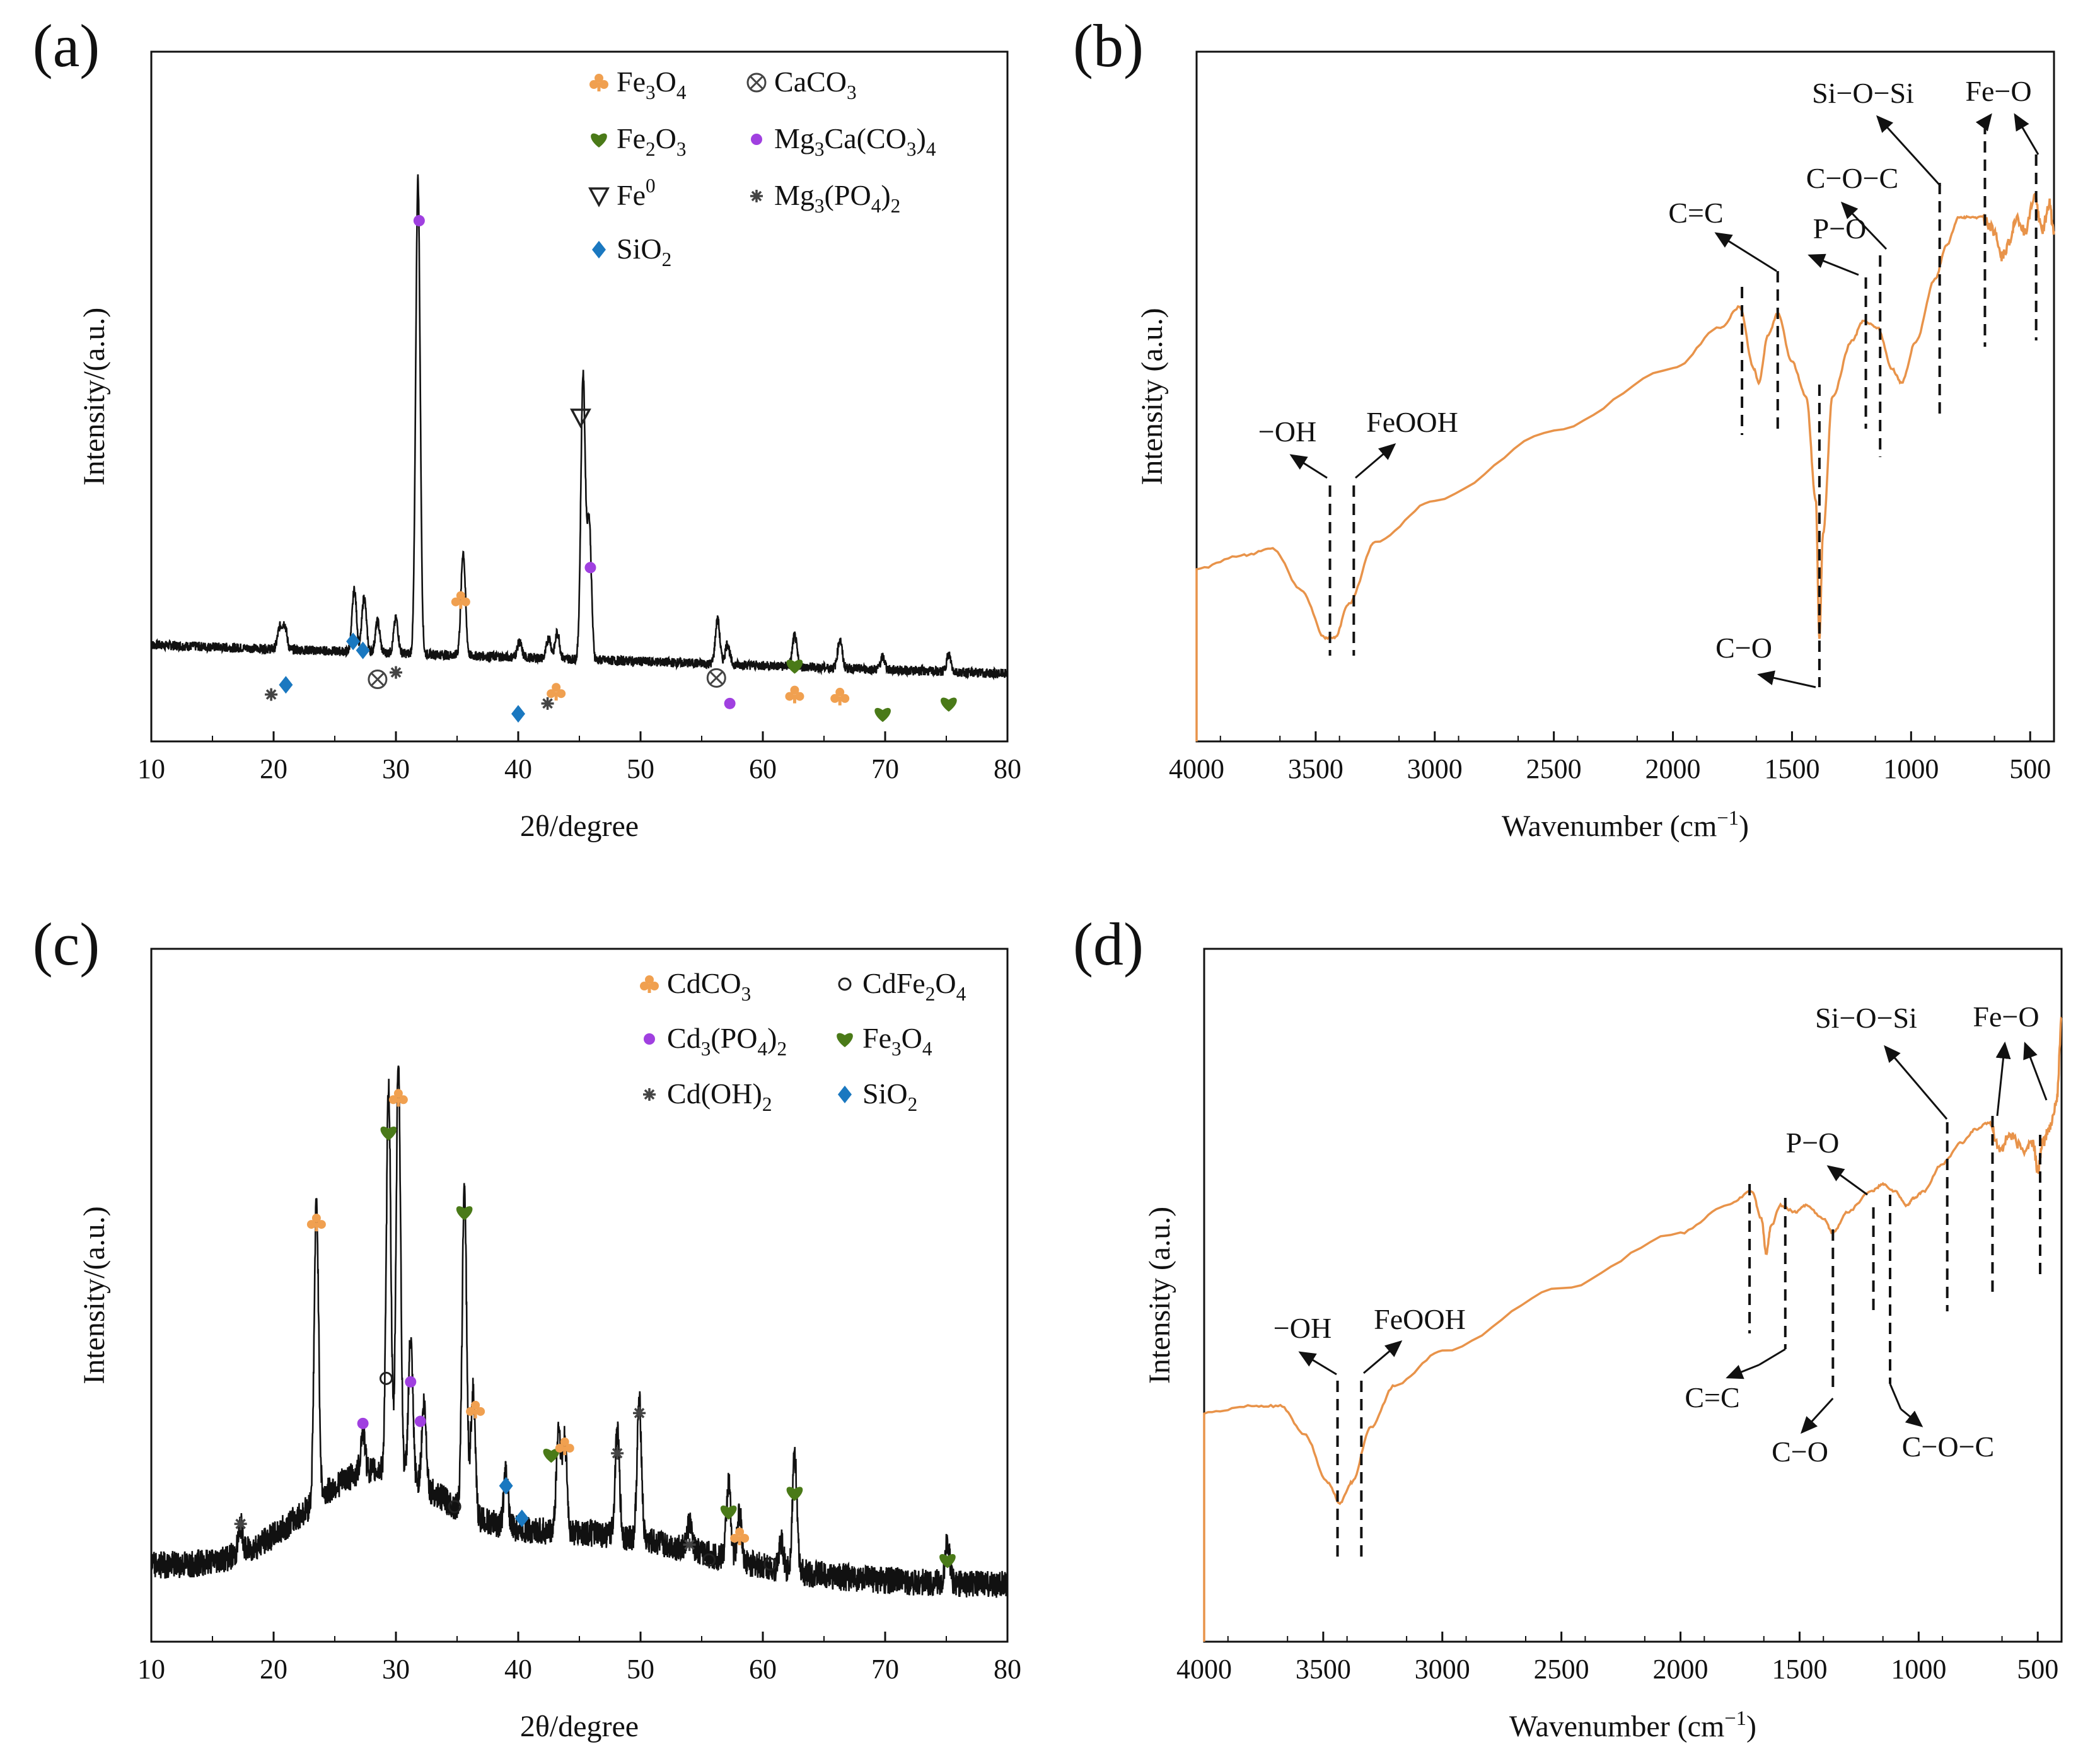 The height and width of the screenshot is (1764, 2083). Describe the element at coordinates (579, 826) in the screenshot. I see `x-axis-label: 2θ/degree` at that location.